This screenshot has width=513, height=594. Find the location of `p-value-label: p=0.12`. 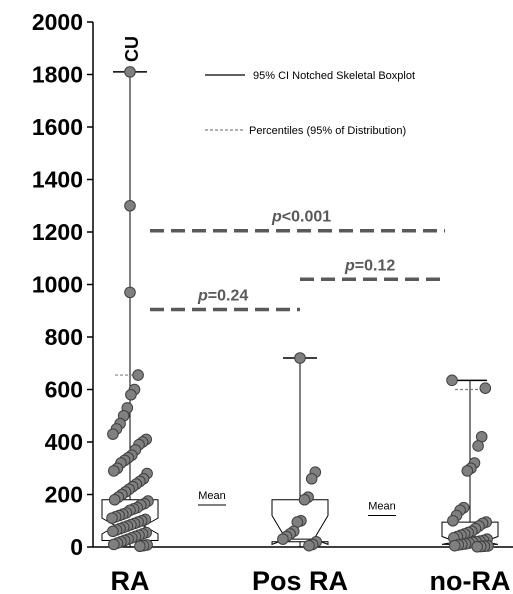

p-value-label: p=0.12 is located at coordinates (369, 265).